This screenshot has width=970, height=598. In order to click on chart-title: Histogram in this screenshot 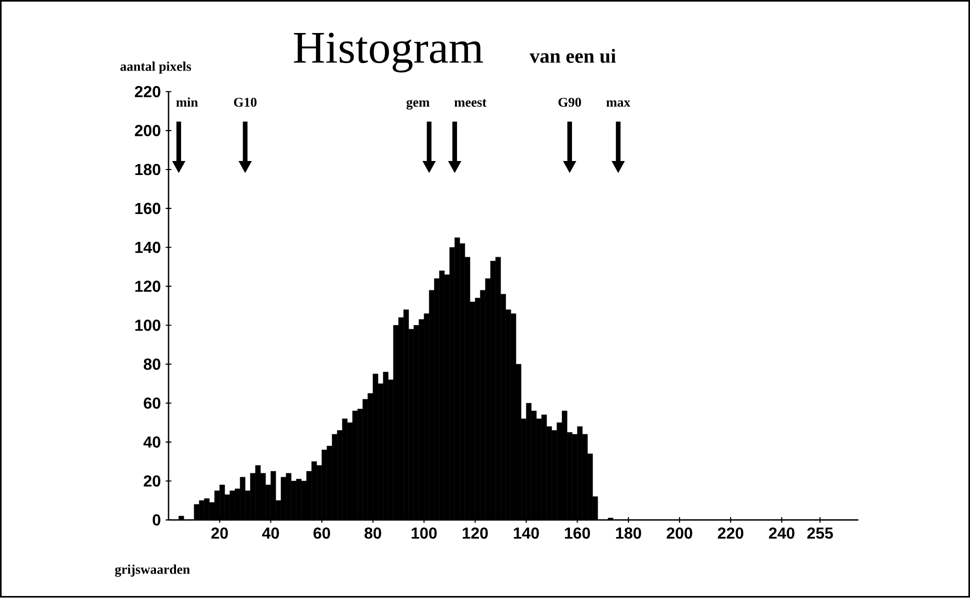, I will do `click(388, 52)`.